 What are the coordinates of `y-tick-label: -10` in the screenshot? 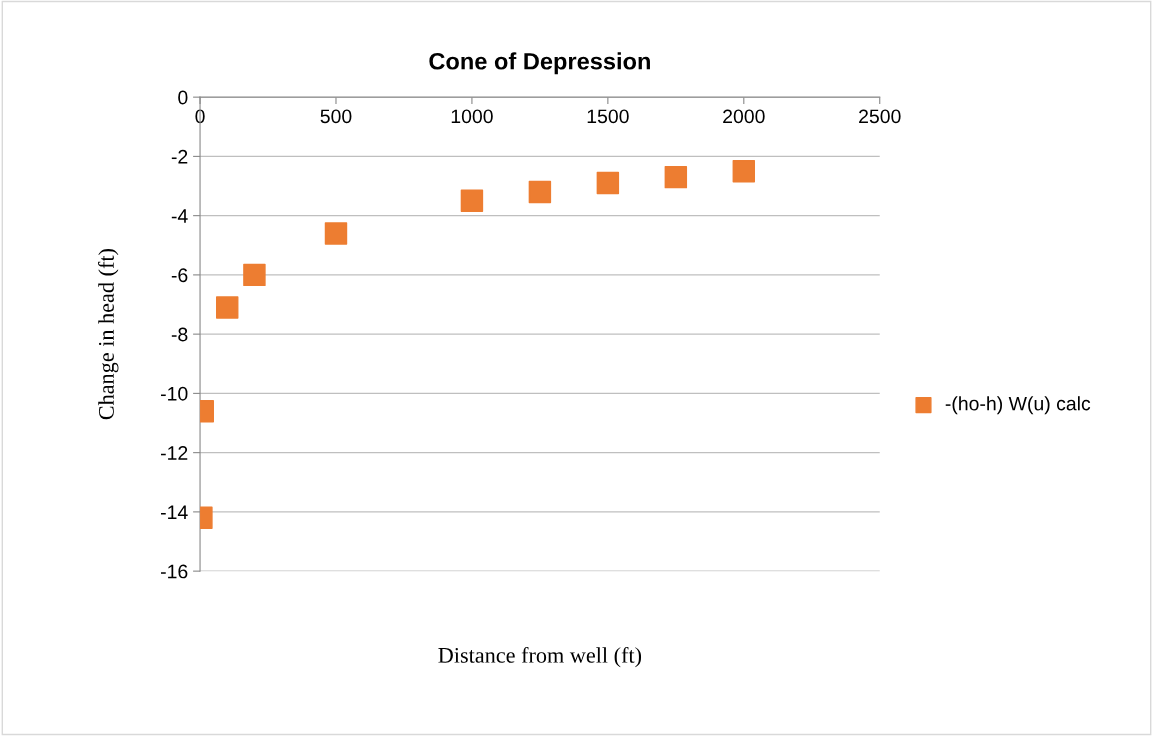 It's located at (174, 393).